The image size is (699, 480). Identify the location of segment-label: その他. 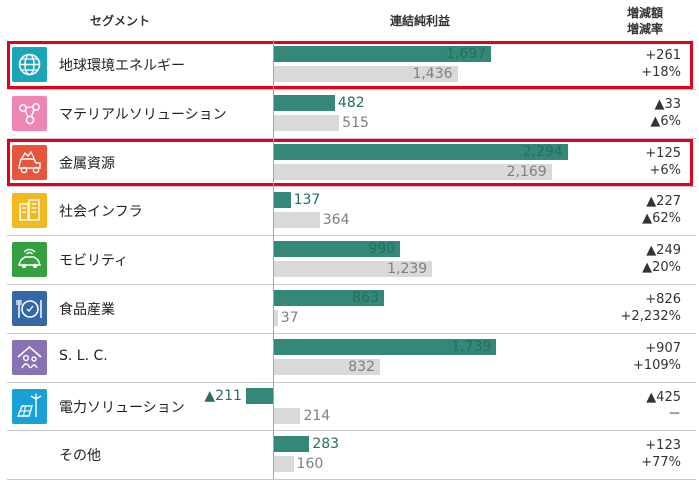
(80, 456).